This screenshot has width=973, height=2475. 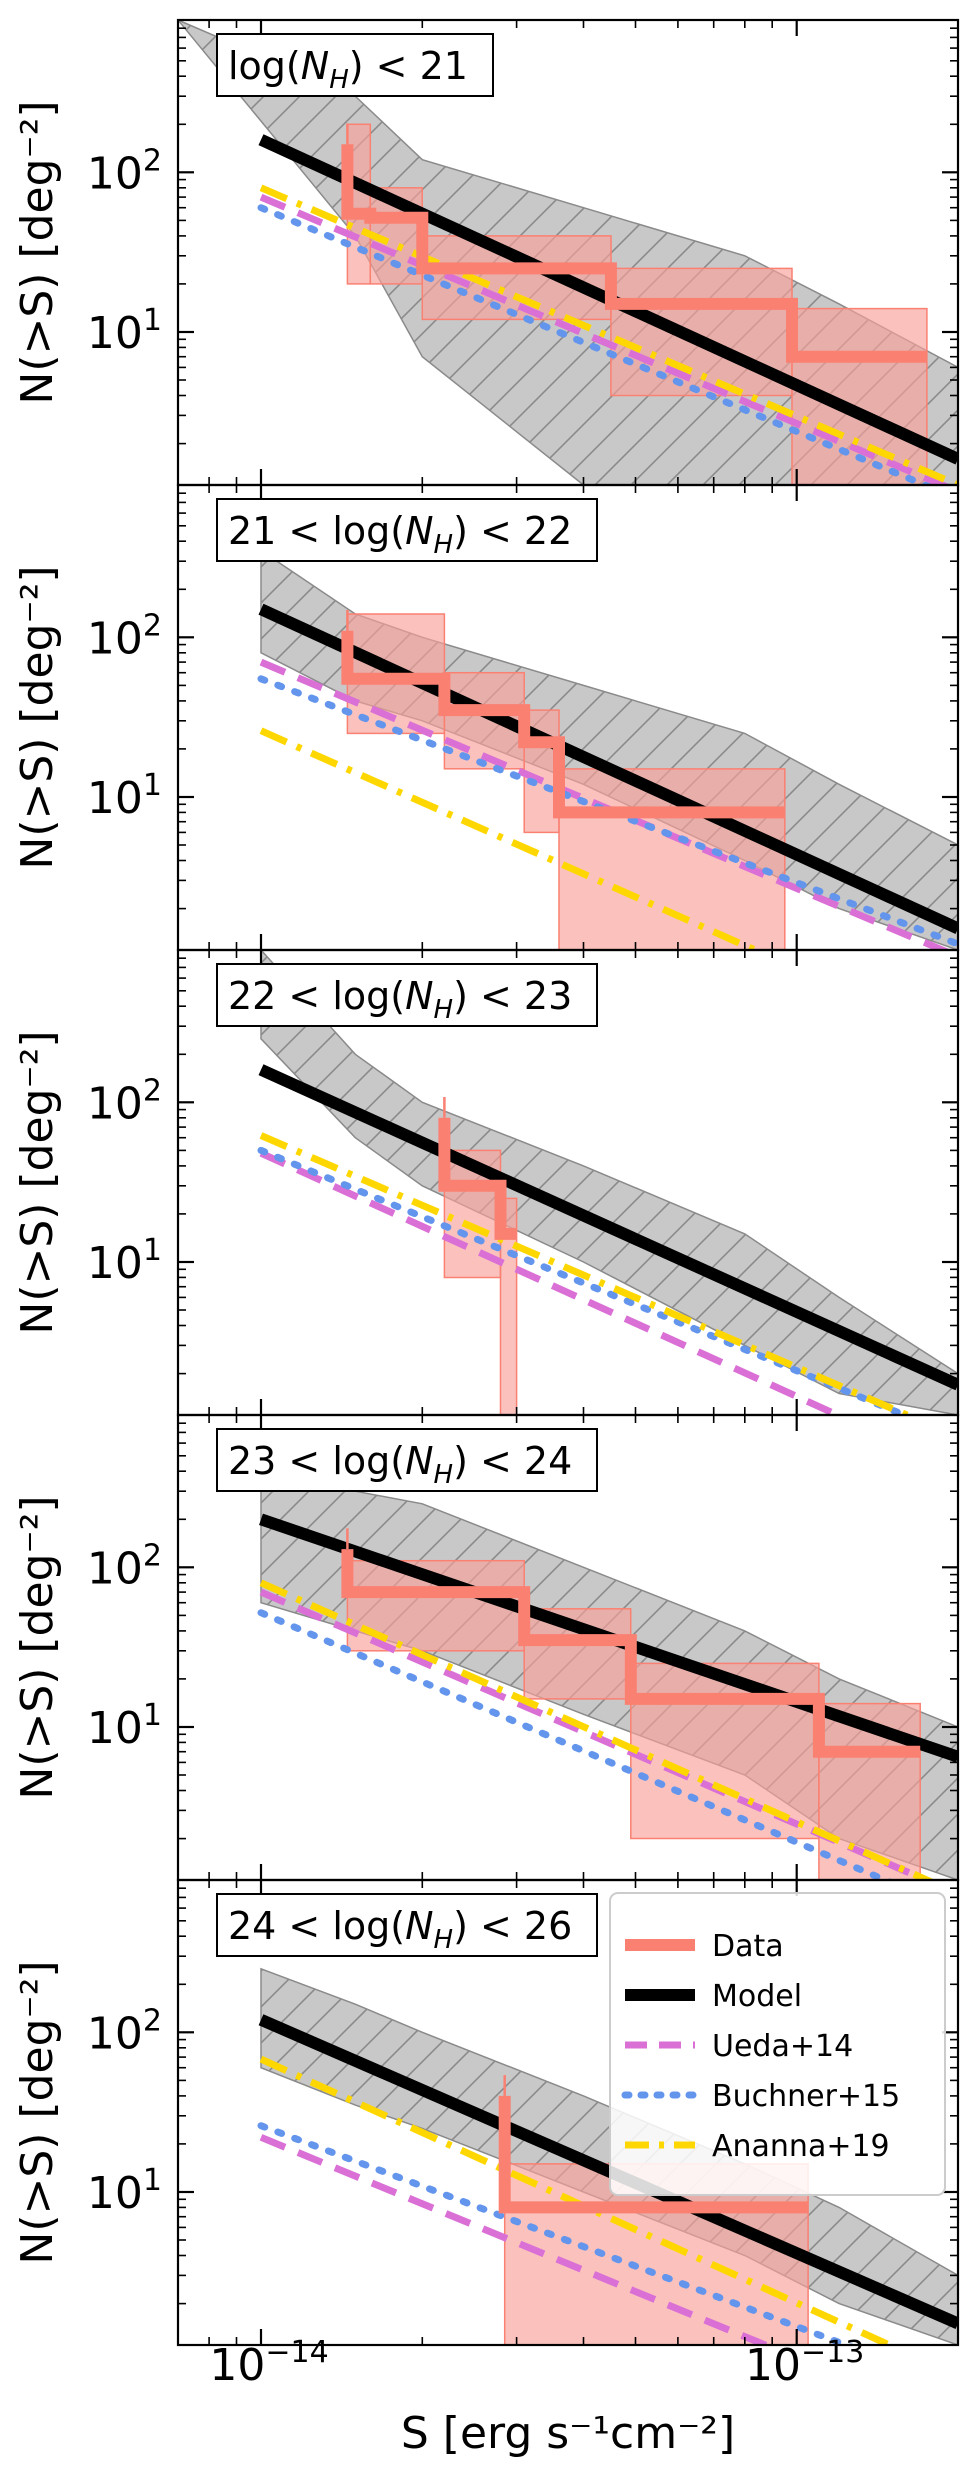 I want to click on legend-frame, so click(x=777, y=2044).